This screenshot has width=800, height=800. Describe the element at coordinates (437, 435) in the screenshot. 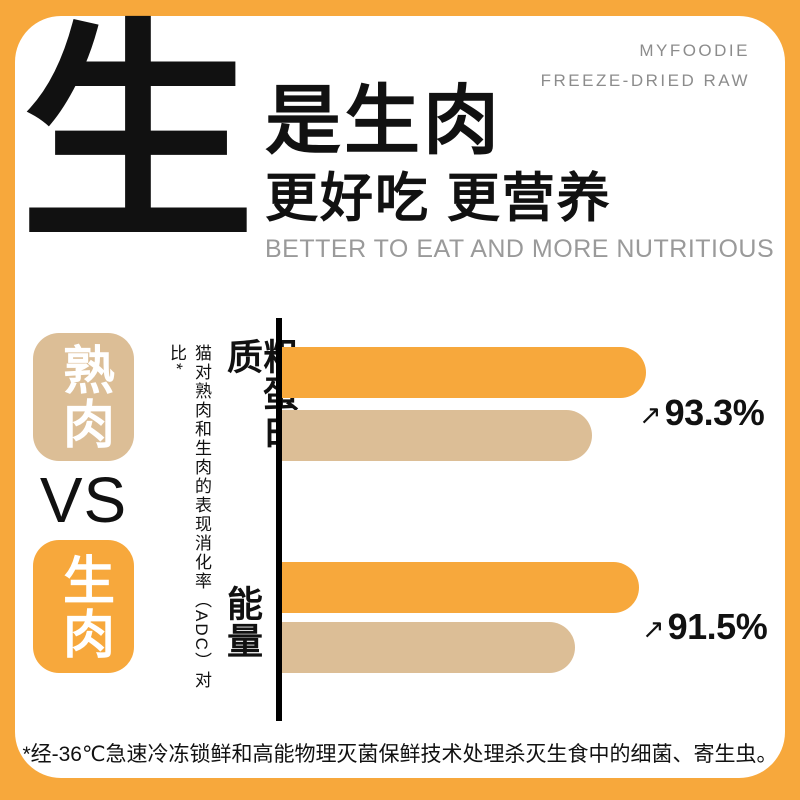

I see `bar-cooked-crude-protein` at that location.